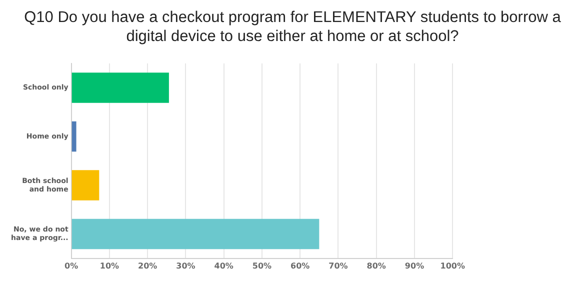  What do you see at coordinates (186, 265) in the screenshot?
I see `x-tick-label: 30%` at bounding box center [186, 265].